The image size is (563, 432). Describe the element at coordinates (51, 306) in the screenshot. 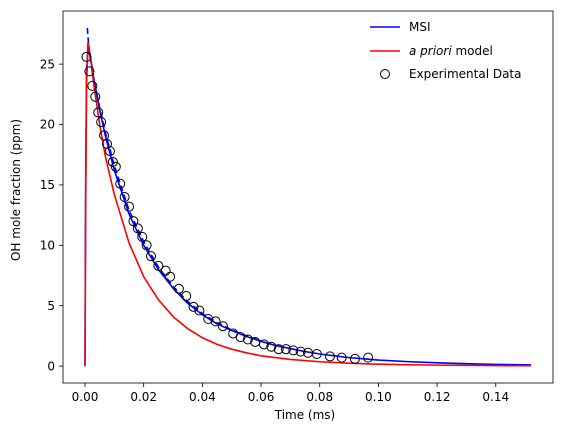

I see `y-tick-label: 5` at that location.